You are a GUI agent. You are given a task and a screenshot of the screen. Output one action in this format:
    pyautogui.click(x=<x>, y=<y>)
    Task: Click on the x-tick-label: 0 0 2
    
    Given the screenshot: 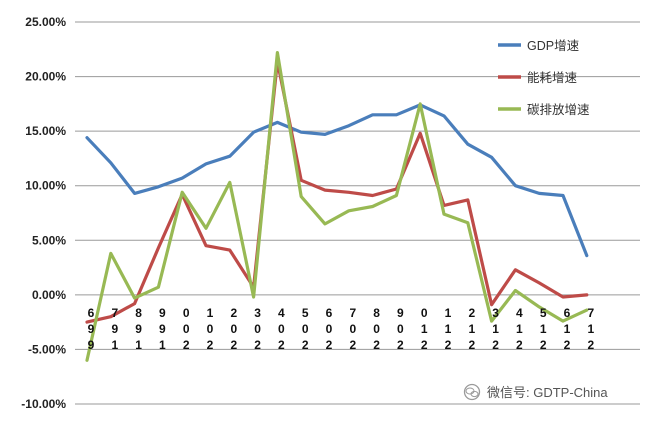 What is the action you would take?
    pyautogui.click(x=186, y=329)
    